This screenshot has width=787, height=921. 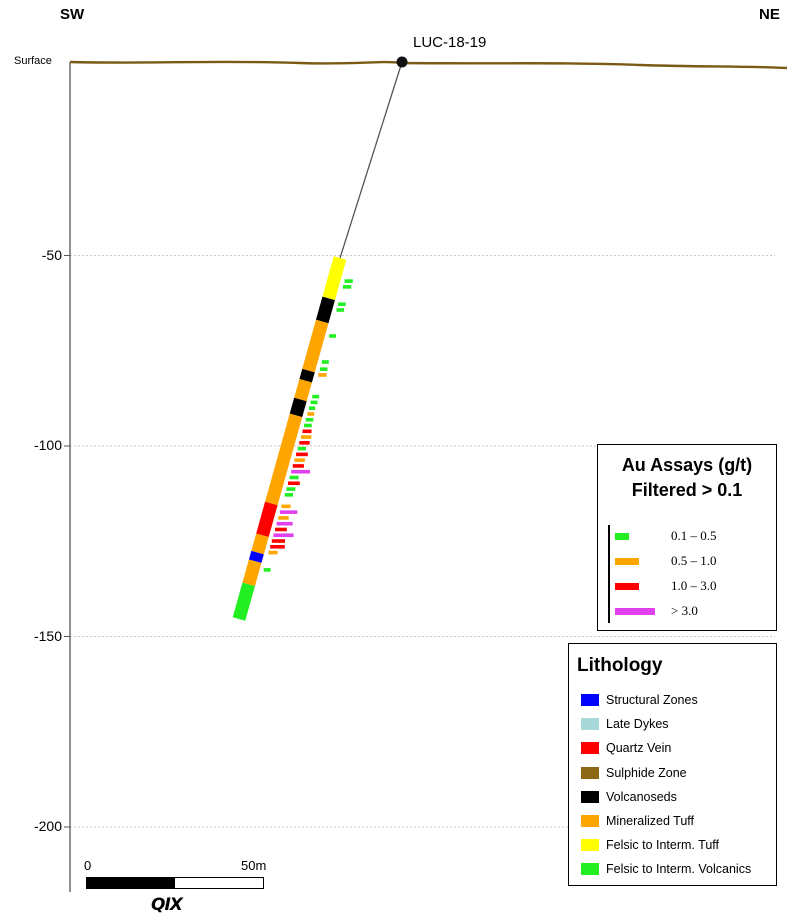 I want to click on scale-bar, so click(x=175, y=883).